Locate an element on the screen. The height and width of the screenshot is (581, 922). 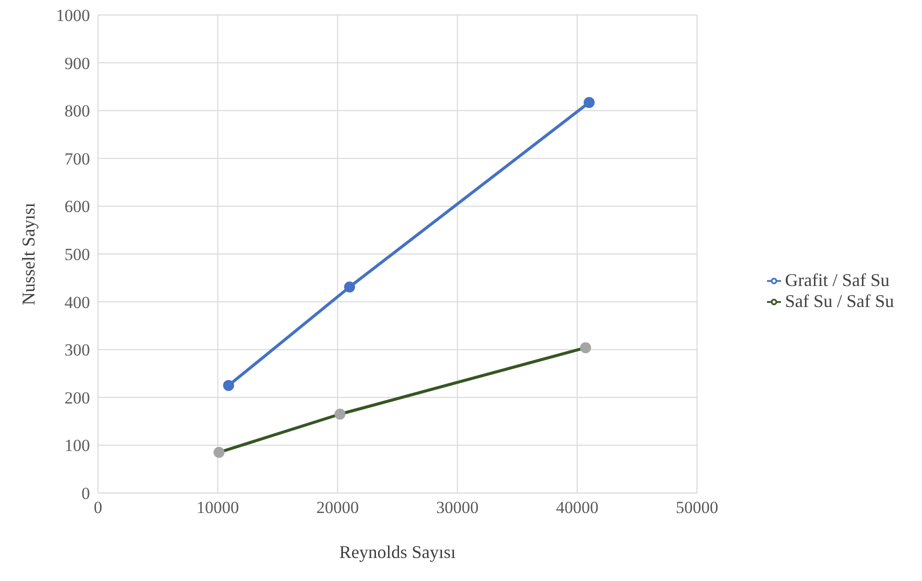
y-tick-label: 700 is located at coordinates (77, 158).